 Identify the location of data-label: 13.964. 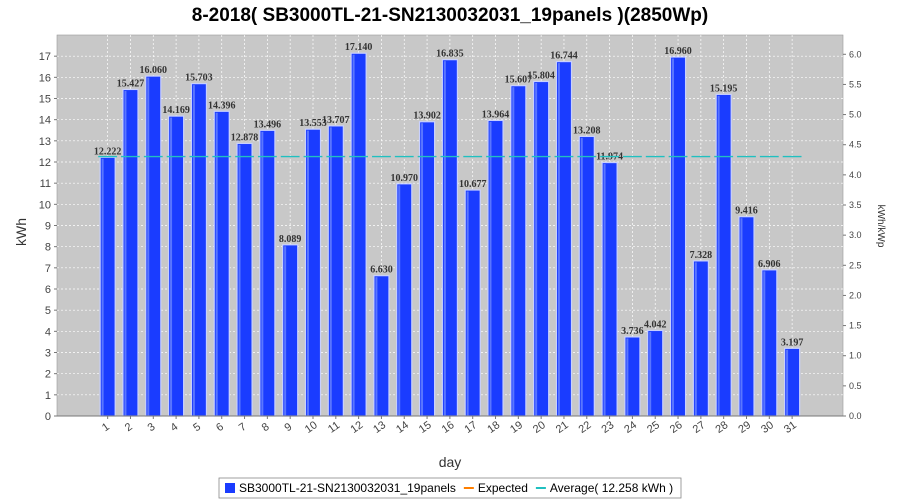
(496, 114).